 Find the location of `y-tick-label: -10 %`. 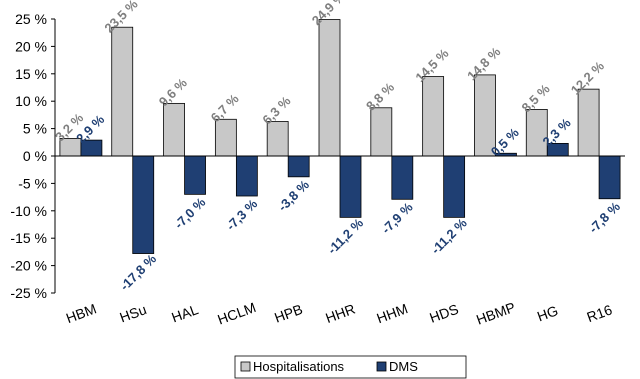

y-tick-label: -10 % is located at coordinates (28, 211).